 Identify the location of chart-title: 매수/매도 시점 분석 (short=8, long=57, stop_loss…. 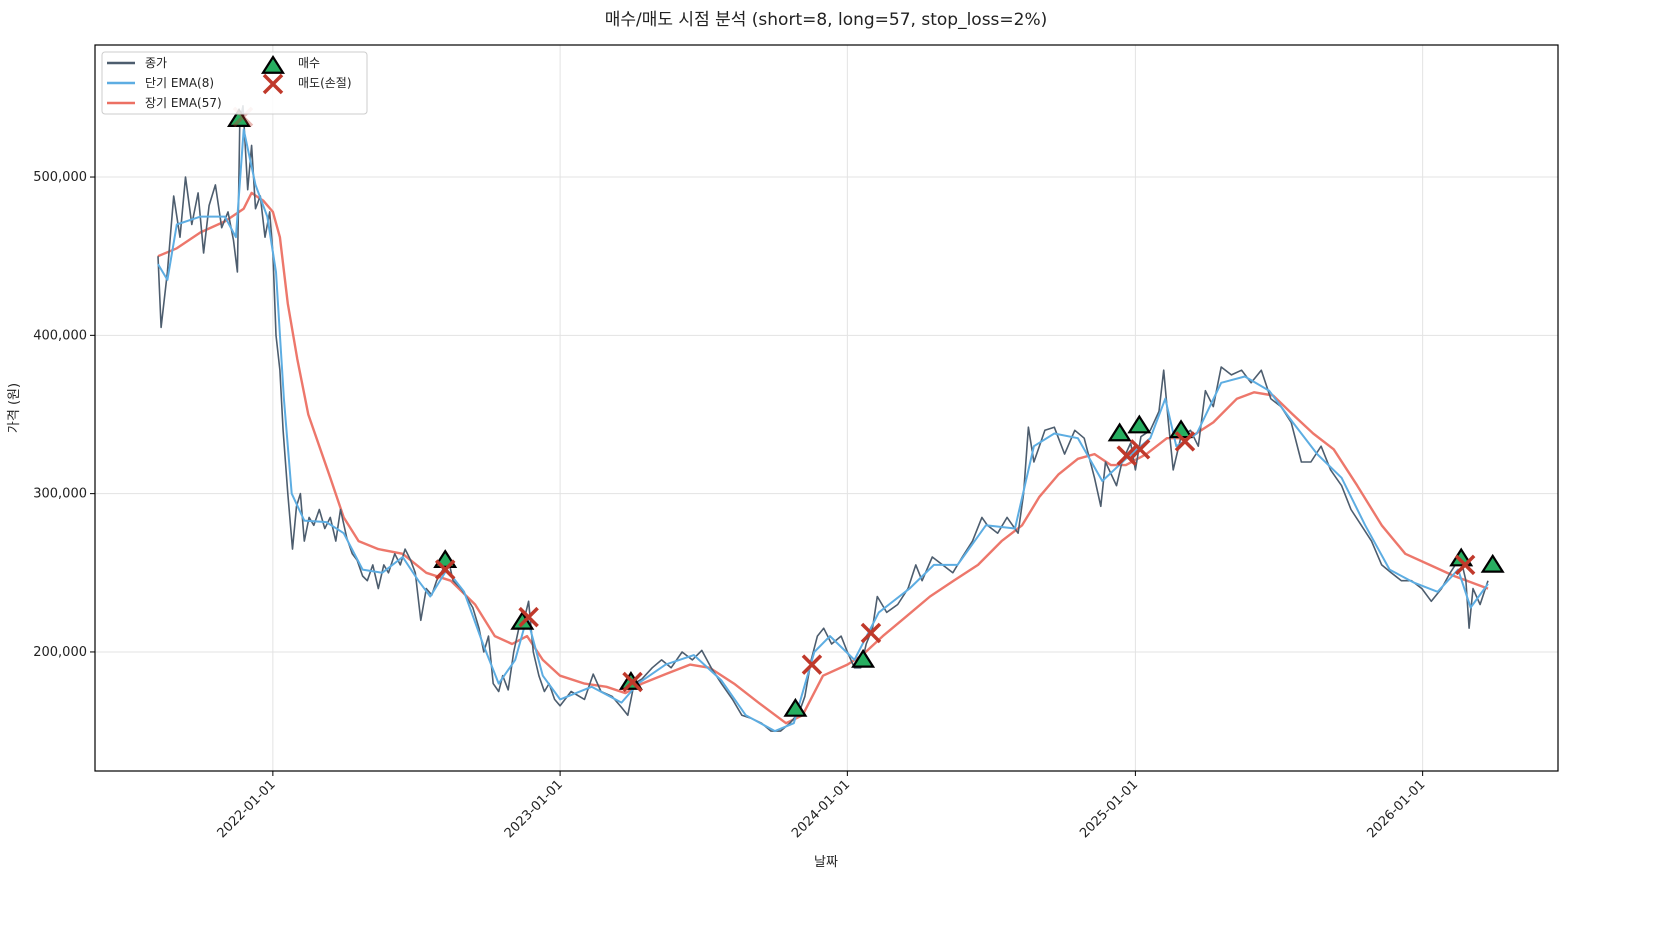
(826, 20).